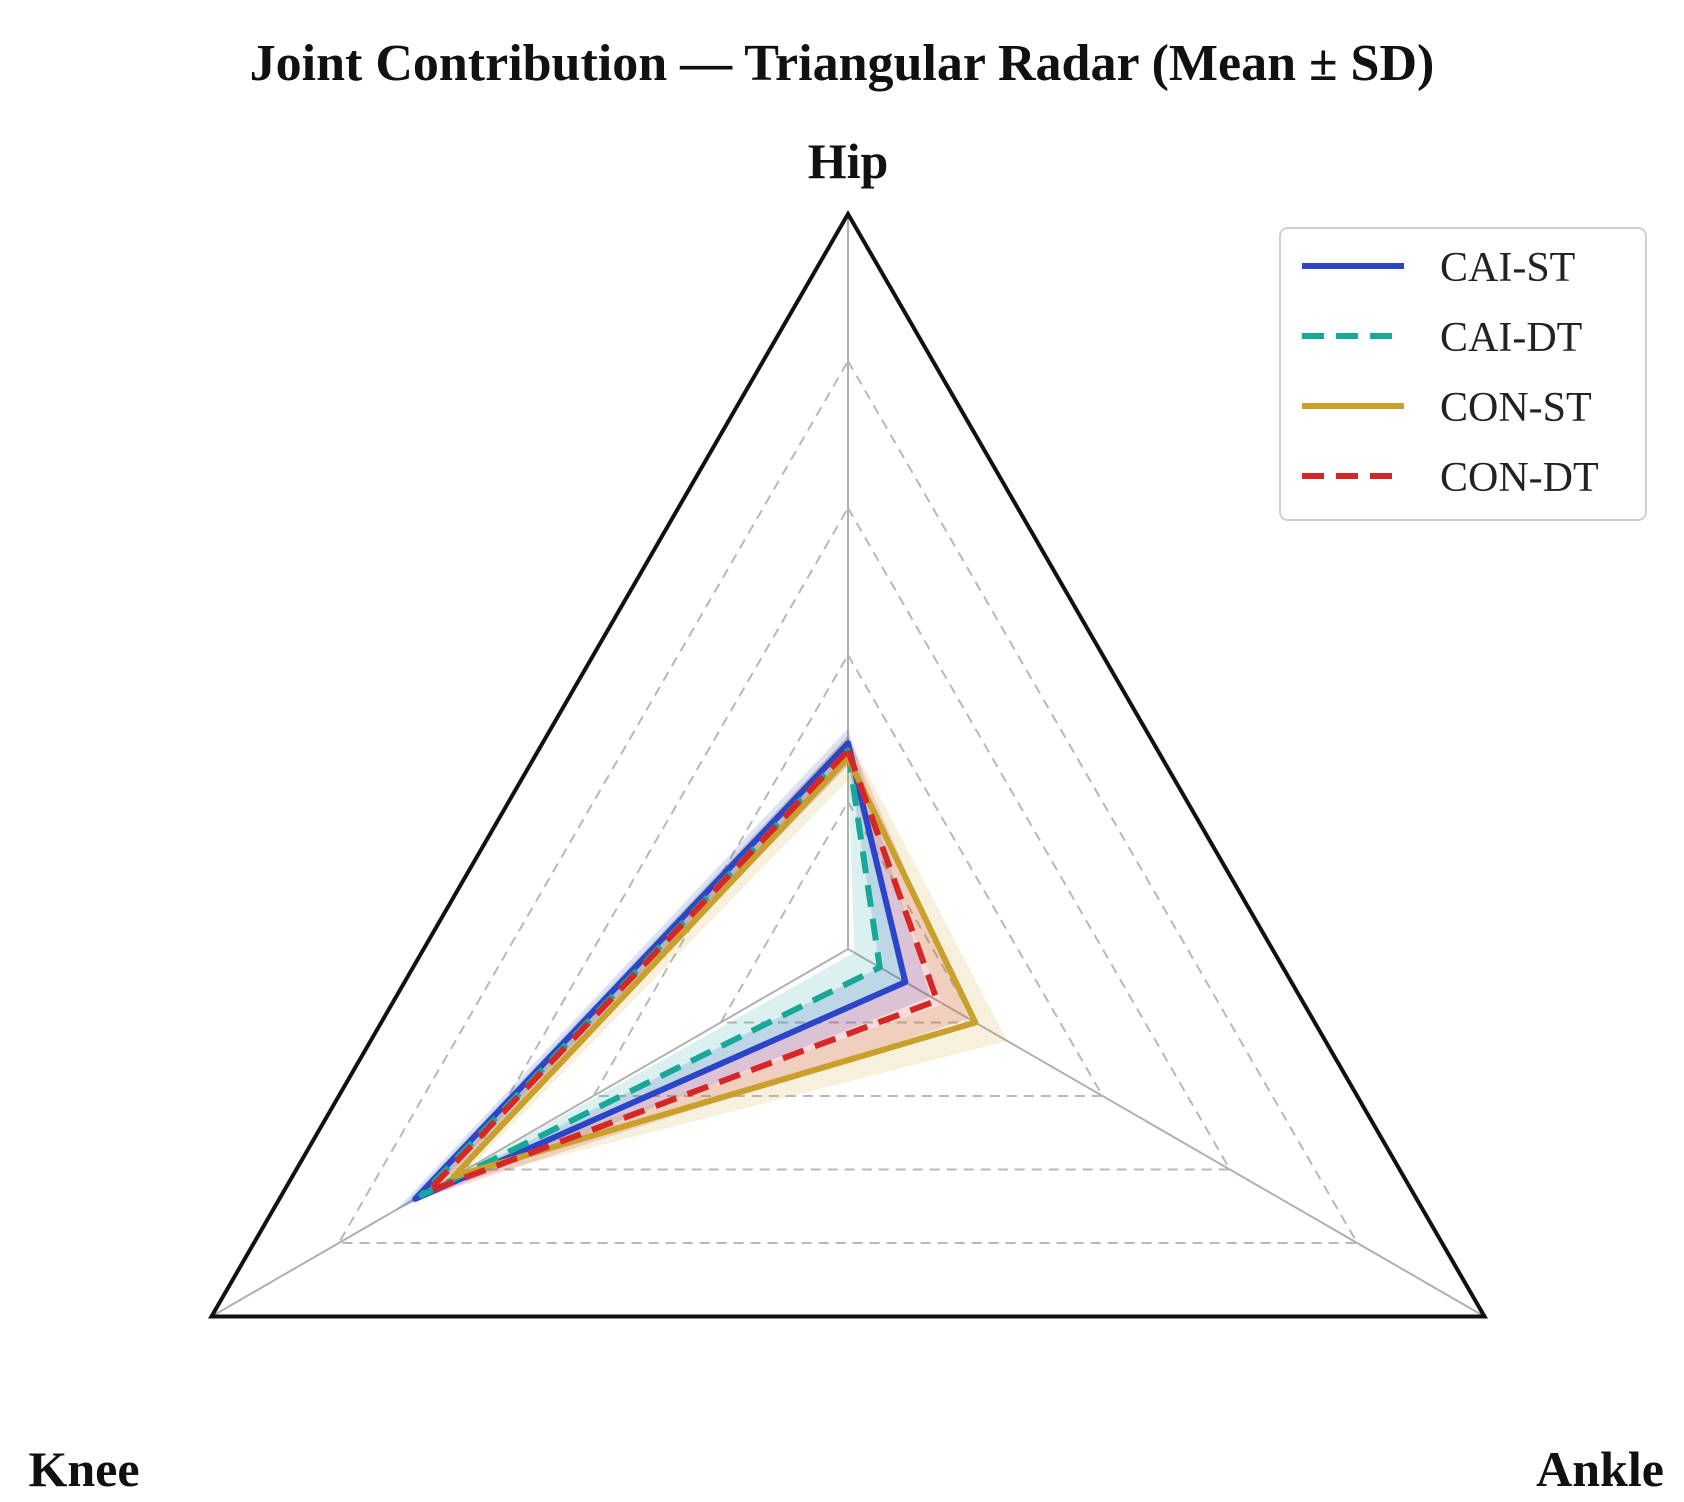 The image size is (1684, 1502). I want to click on spoke-knee, so click(529, 1133).